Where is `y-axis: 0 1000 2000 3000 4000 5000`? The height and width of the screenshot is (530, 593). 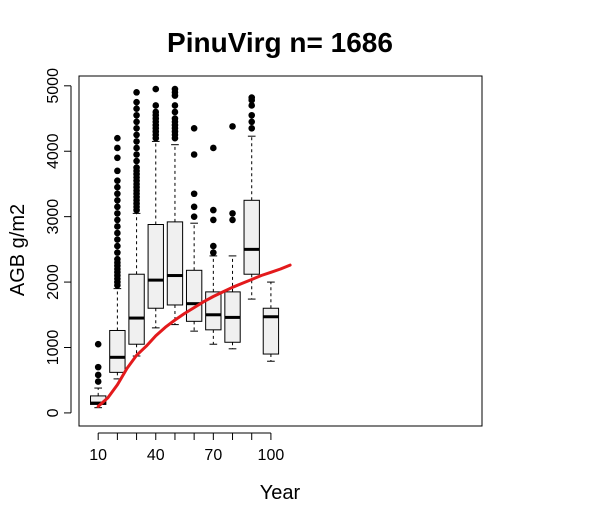
y-axis: 0 1000 2000 3000 4000 5000 is located at coordinates (58, 242).